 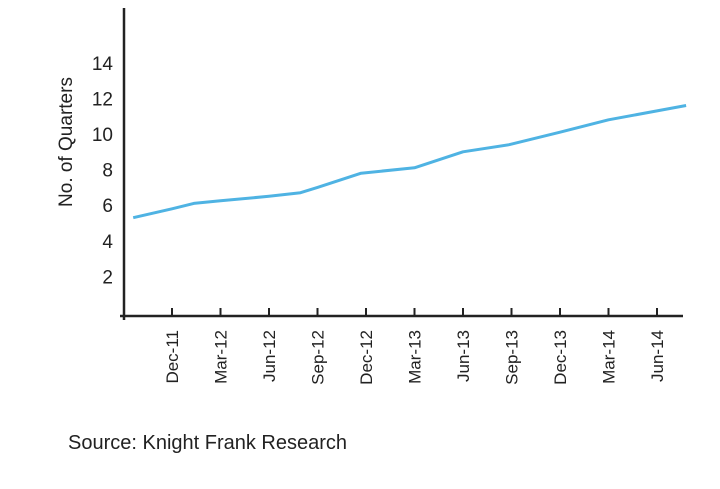 I want to click on source-note: Source: Knight Frank Research, so click(x=208, y=443).